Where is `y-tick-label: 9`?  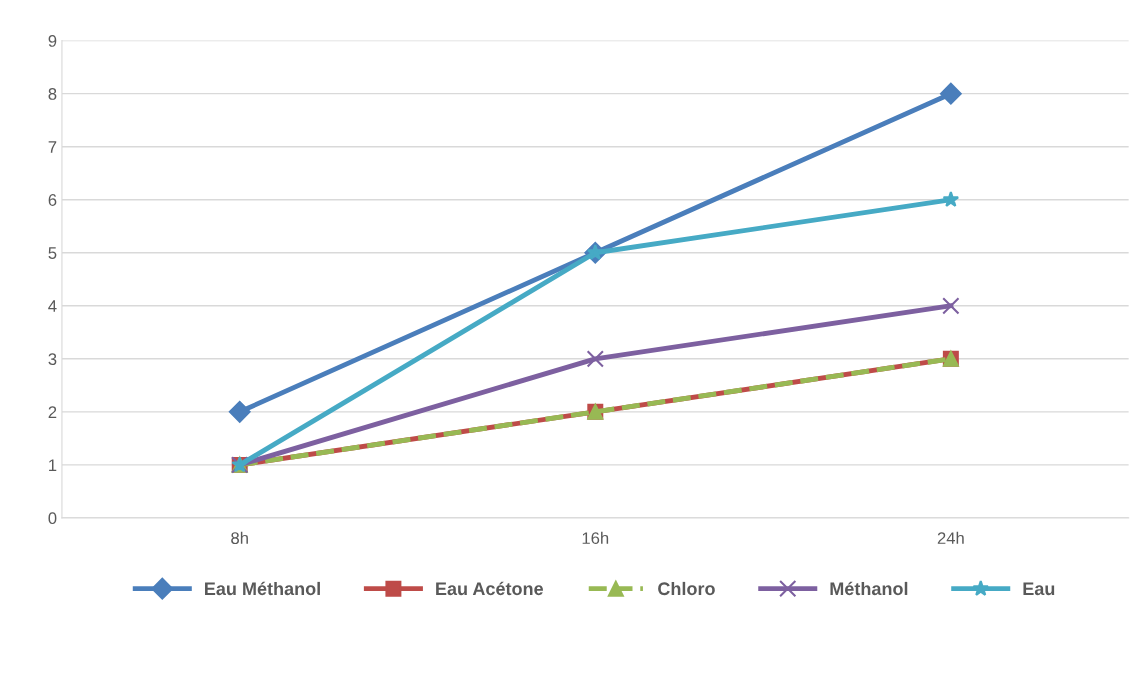
y-tick-label: 9 is located at coordinates (52, 41).